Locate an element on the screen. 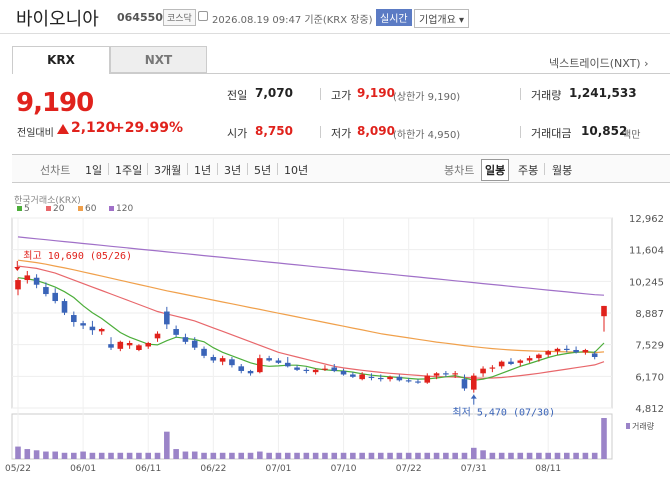  legend-swatch-ma120 is located at coordinates (111, 208).